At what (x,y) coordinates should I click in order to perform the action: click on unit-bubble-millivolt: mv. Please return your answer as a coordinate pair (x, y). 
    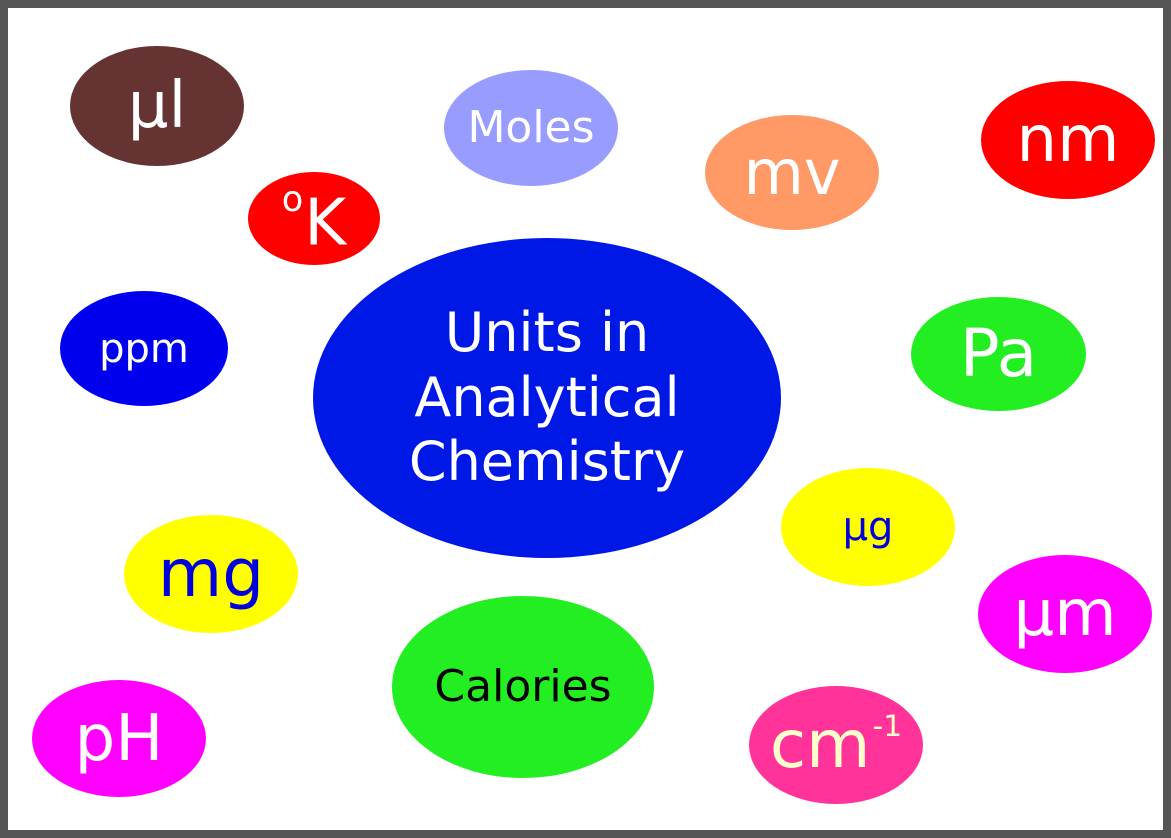
    Looking at the image, I should click on (792, 172).